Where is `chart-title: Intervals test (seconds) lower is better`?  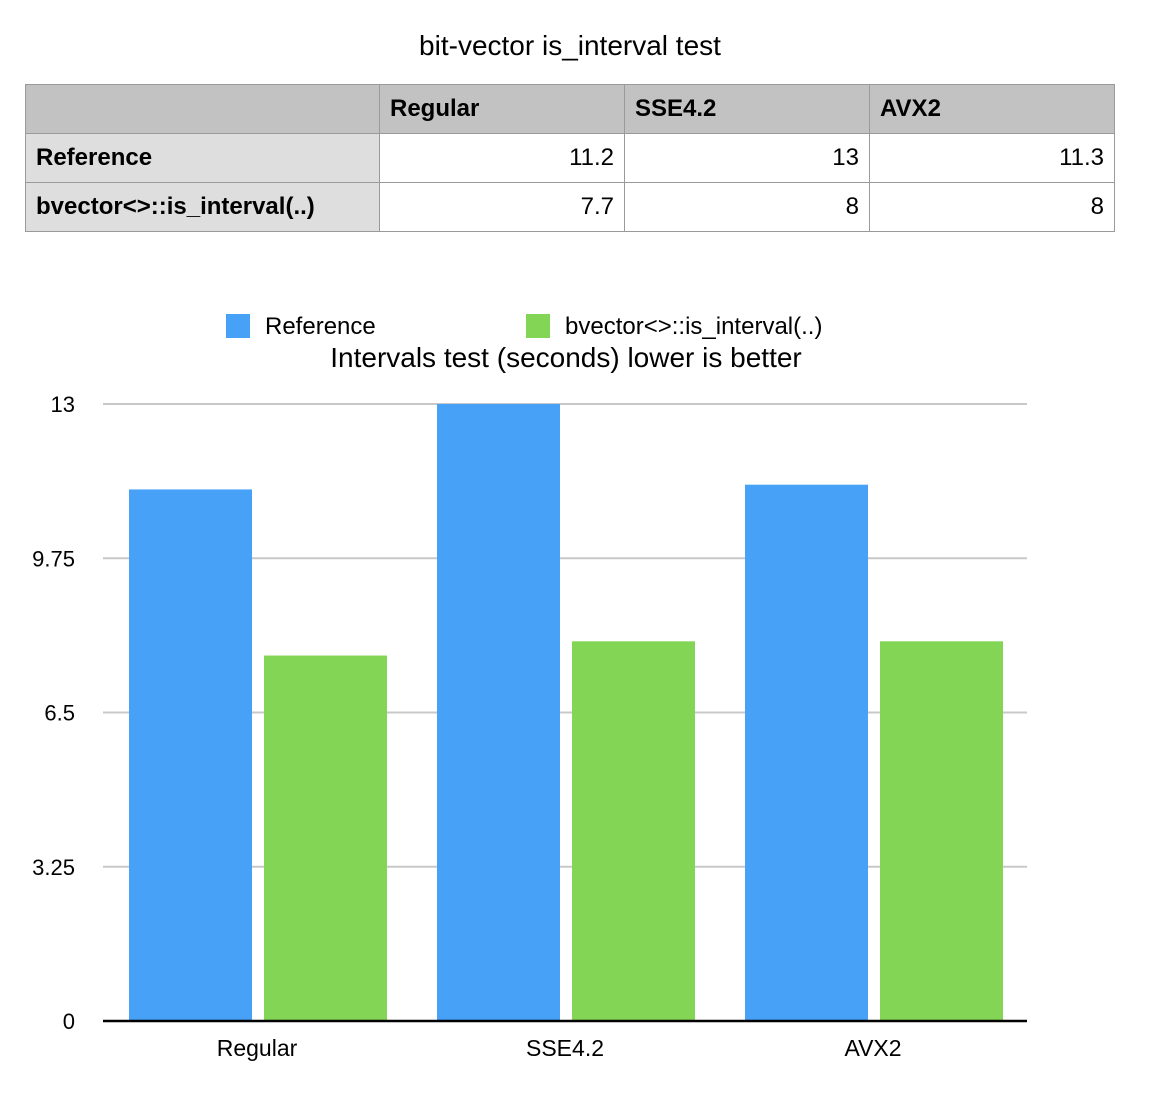
chart-title: Intervals test (seconds) lower is better is located at coordinates (566, 357).